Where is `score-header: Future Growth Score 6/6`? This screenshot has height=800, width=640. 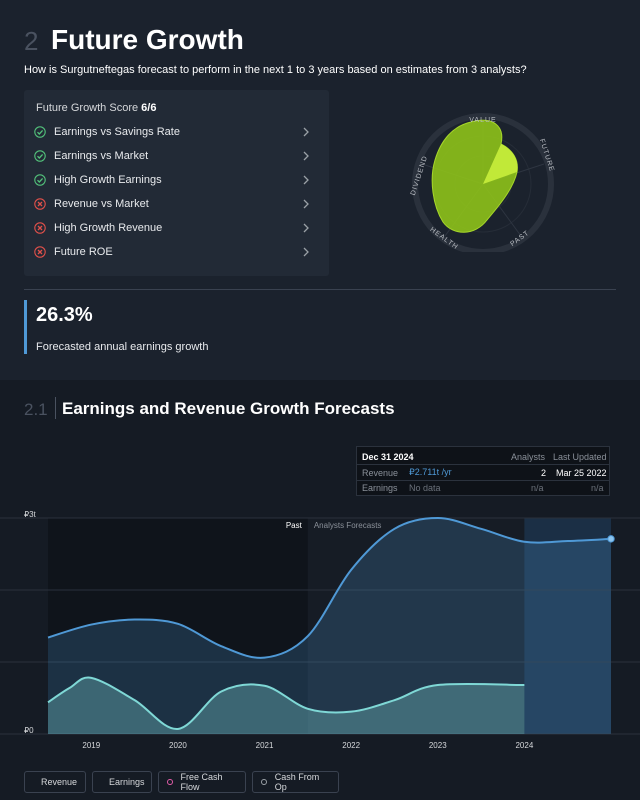
score-header: Future Growth Score 6/6 is located at coordinates (96, 108).